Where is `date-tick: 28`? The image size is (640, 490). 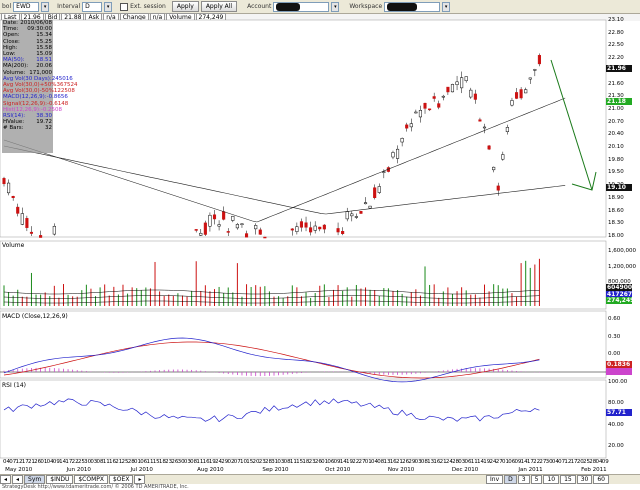 date-tick: 28 is located at coordinates (131, 462).